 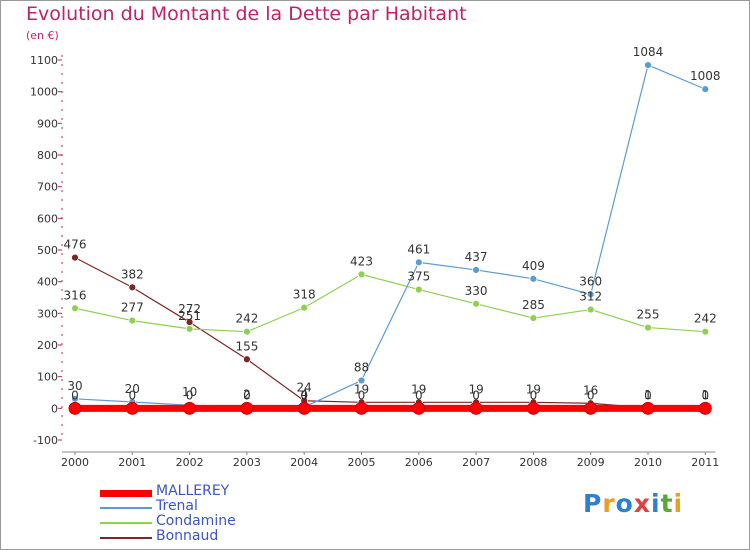 I want to click on legend-item-bonnaud: Bonnaud, so click(x=200, y=536).